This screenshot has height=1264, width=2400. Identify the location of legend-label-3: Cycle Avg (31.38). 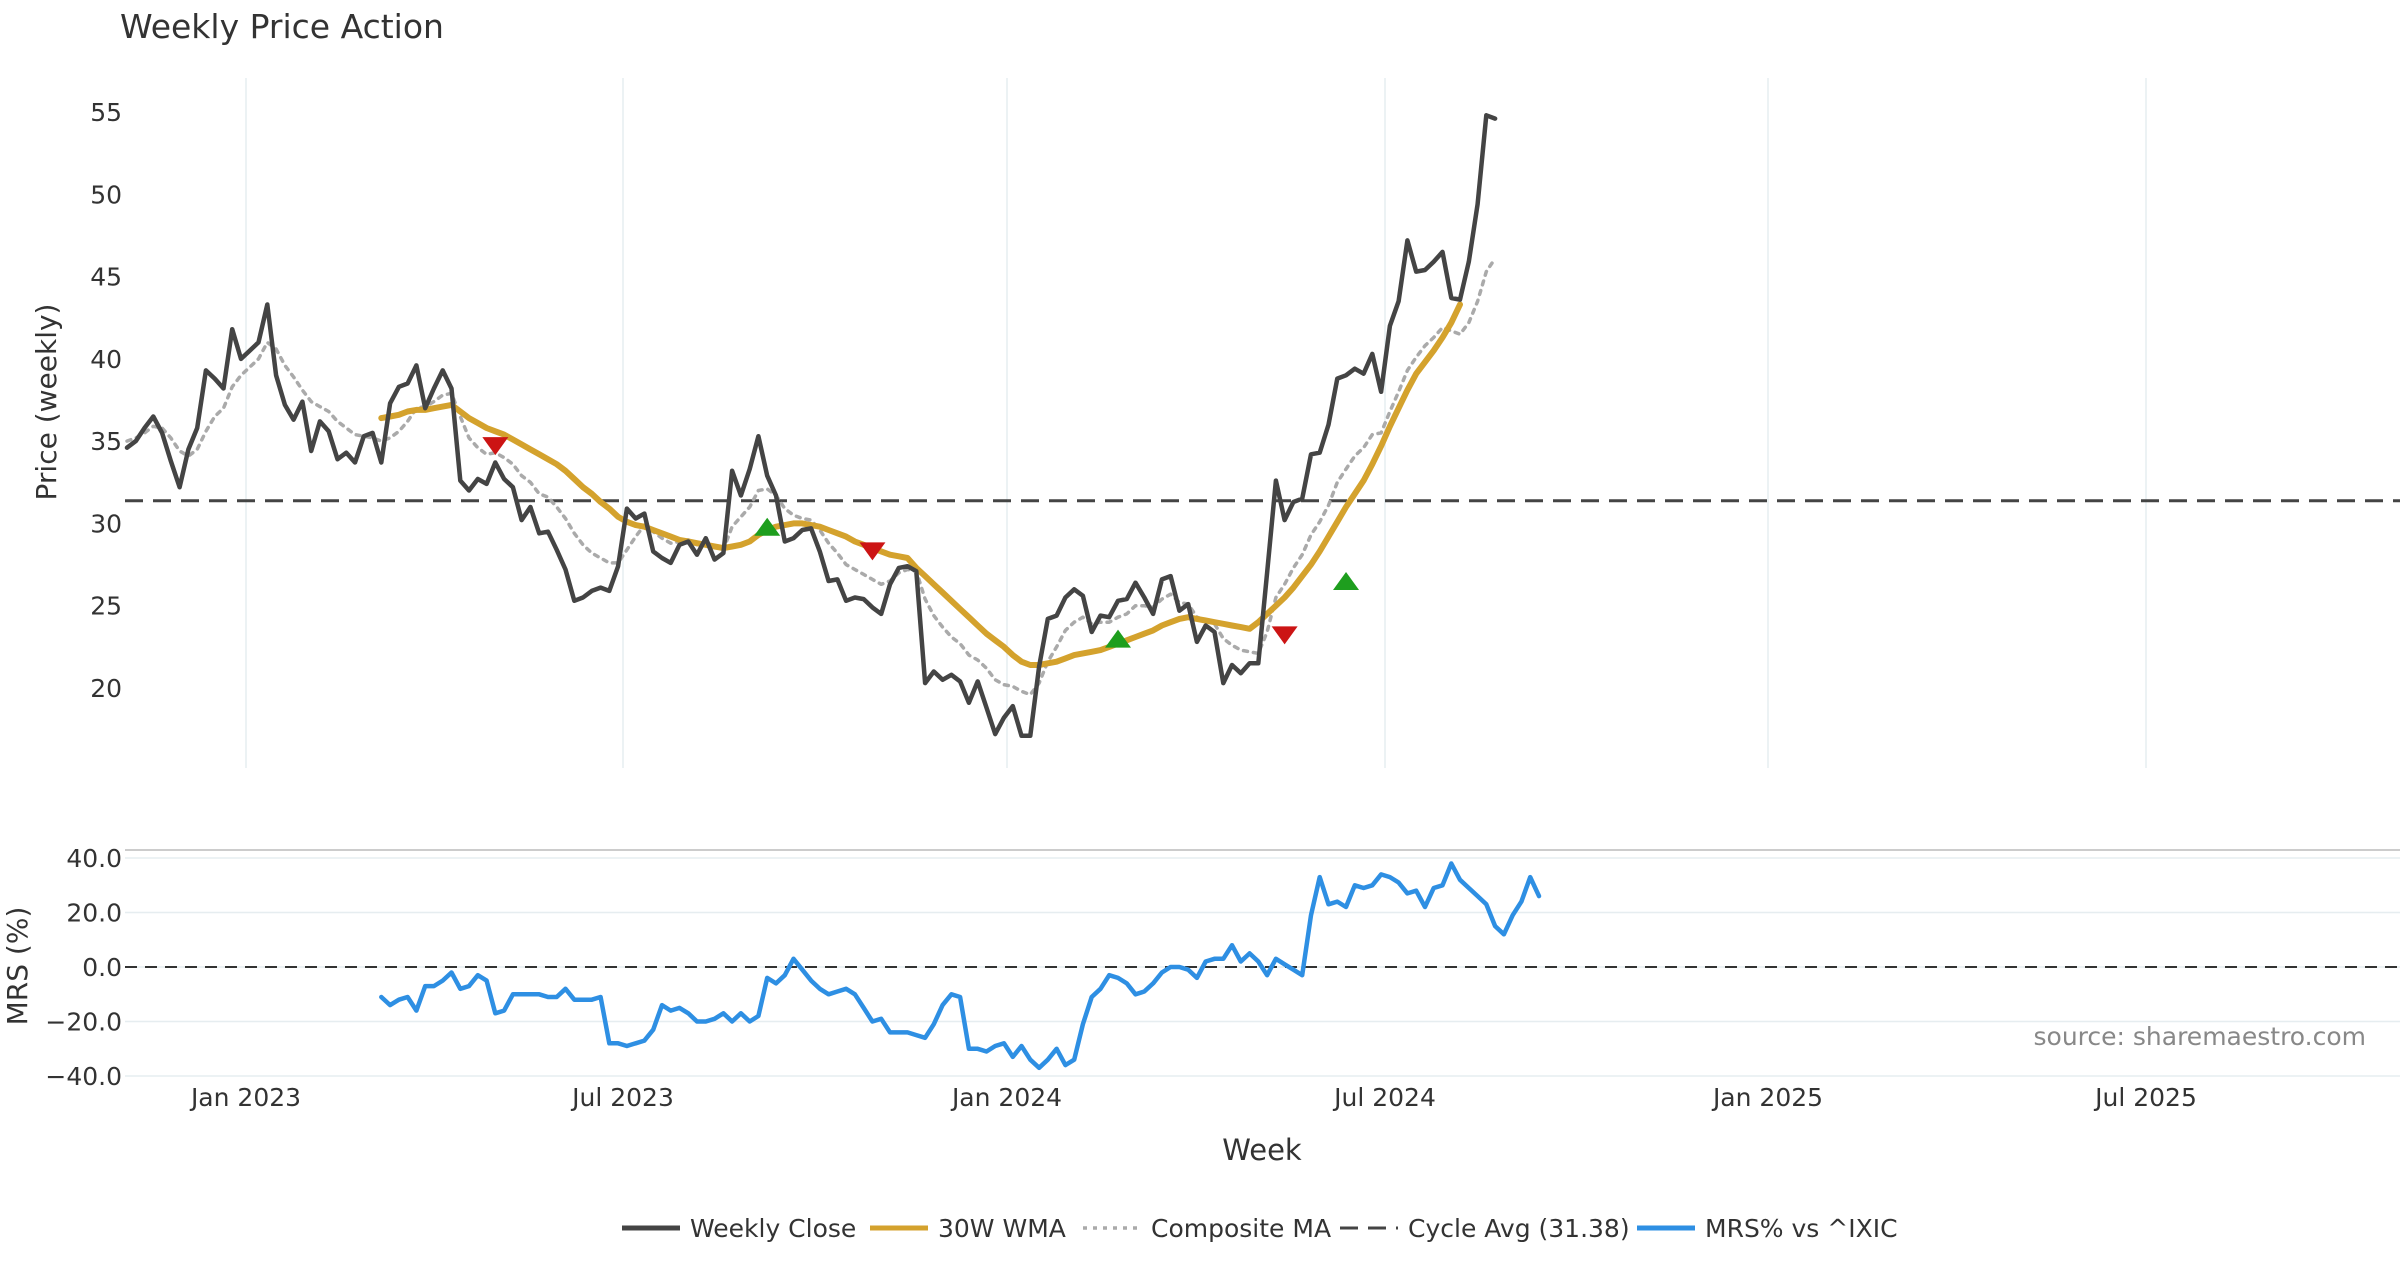
(1519, 1228).